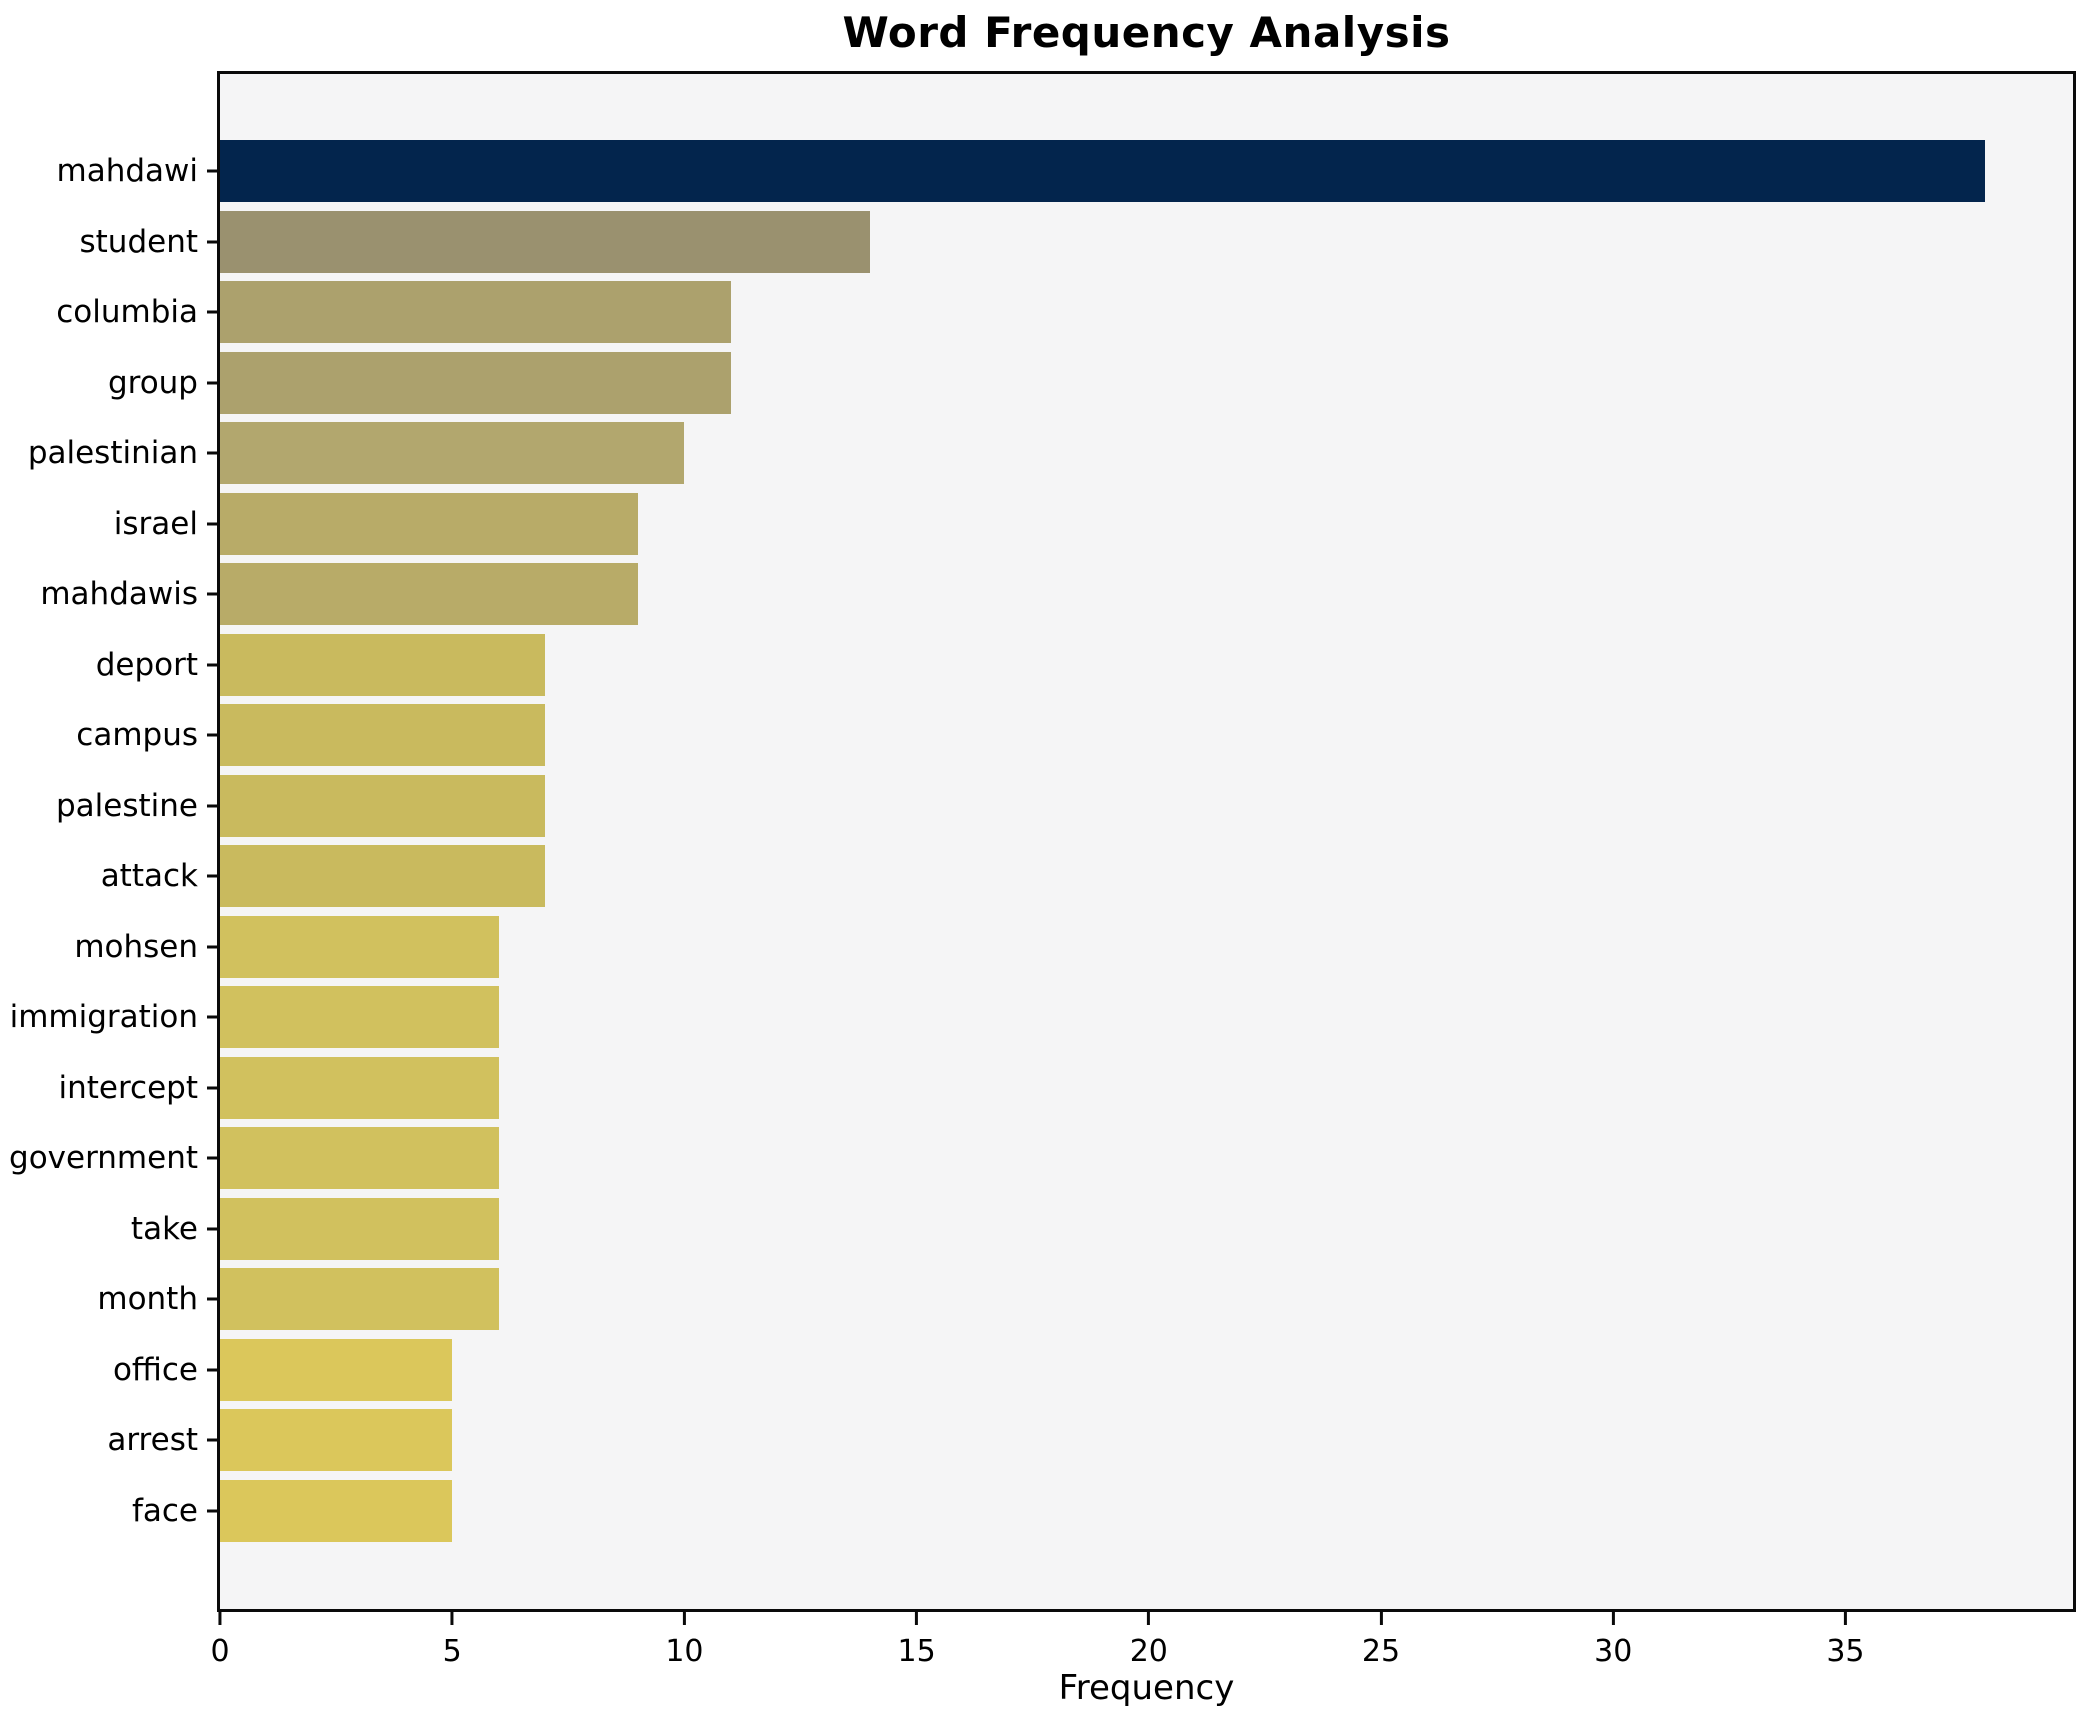 This screenshot has width=2095, height=1722. I want to click on x-tick: 10, so click(684, 1640).